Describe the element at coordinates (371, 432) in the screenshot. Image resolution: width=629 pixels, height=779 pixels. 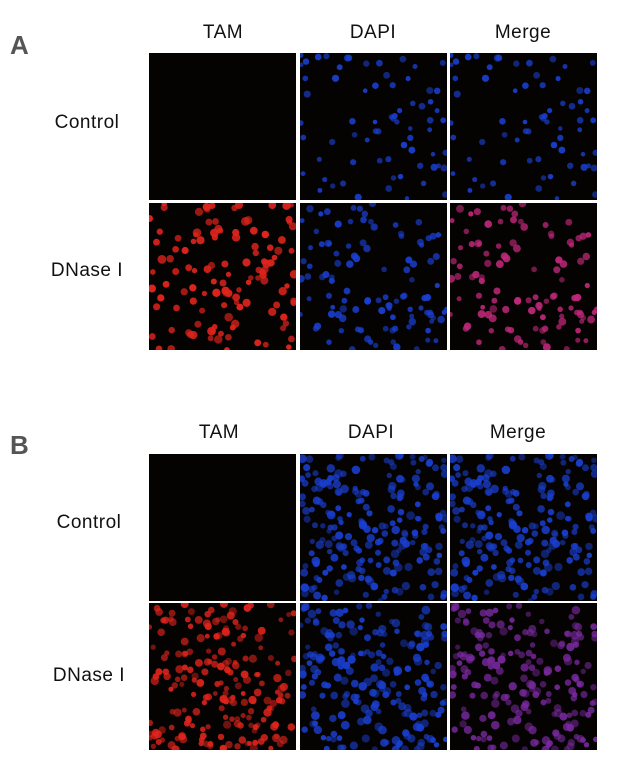
I see `panel-b-header-dapi: DAPI` at that location.